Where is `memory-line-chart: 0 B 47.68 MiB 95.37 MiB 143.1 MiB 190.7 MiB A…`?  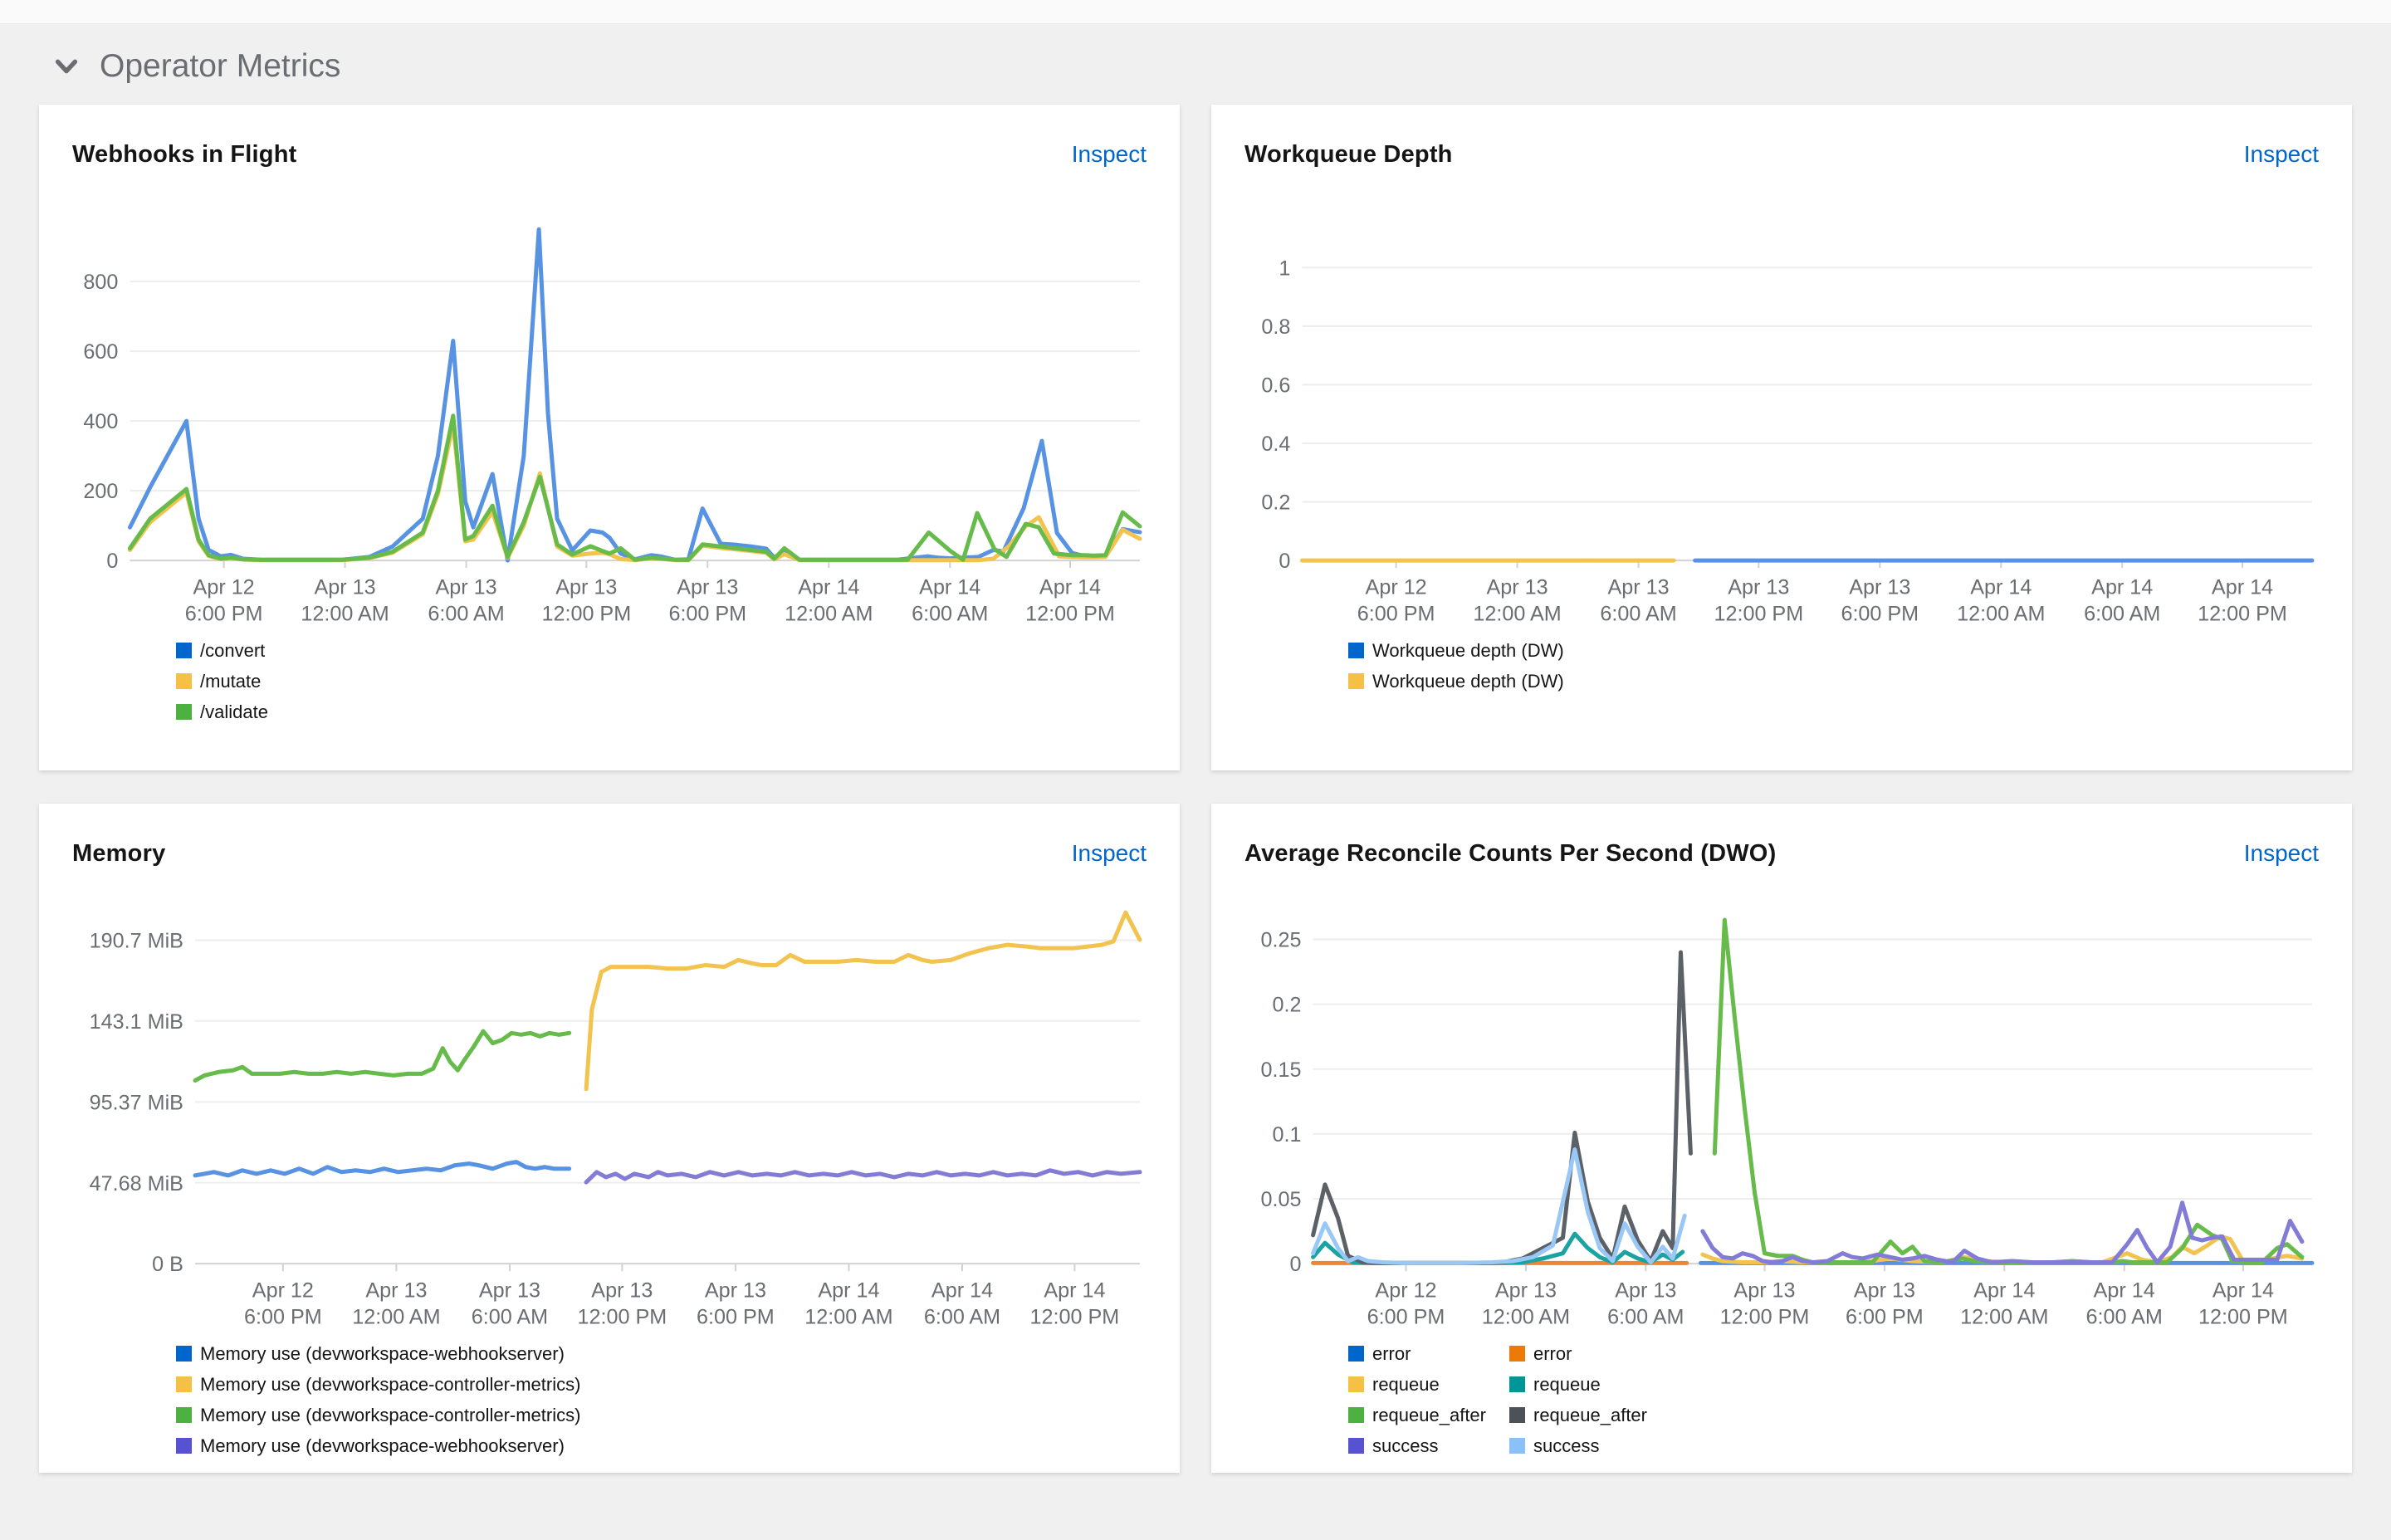 memory-line-chart: 0 B 47.68 MiB 95.37 MiB 143.1 MiB 190.7 MiB A… is located at coordinates (616, 1120).